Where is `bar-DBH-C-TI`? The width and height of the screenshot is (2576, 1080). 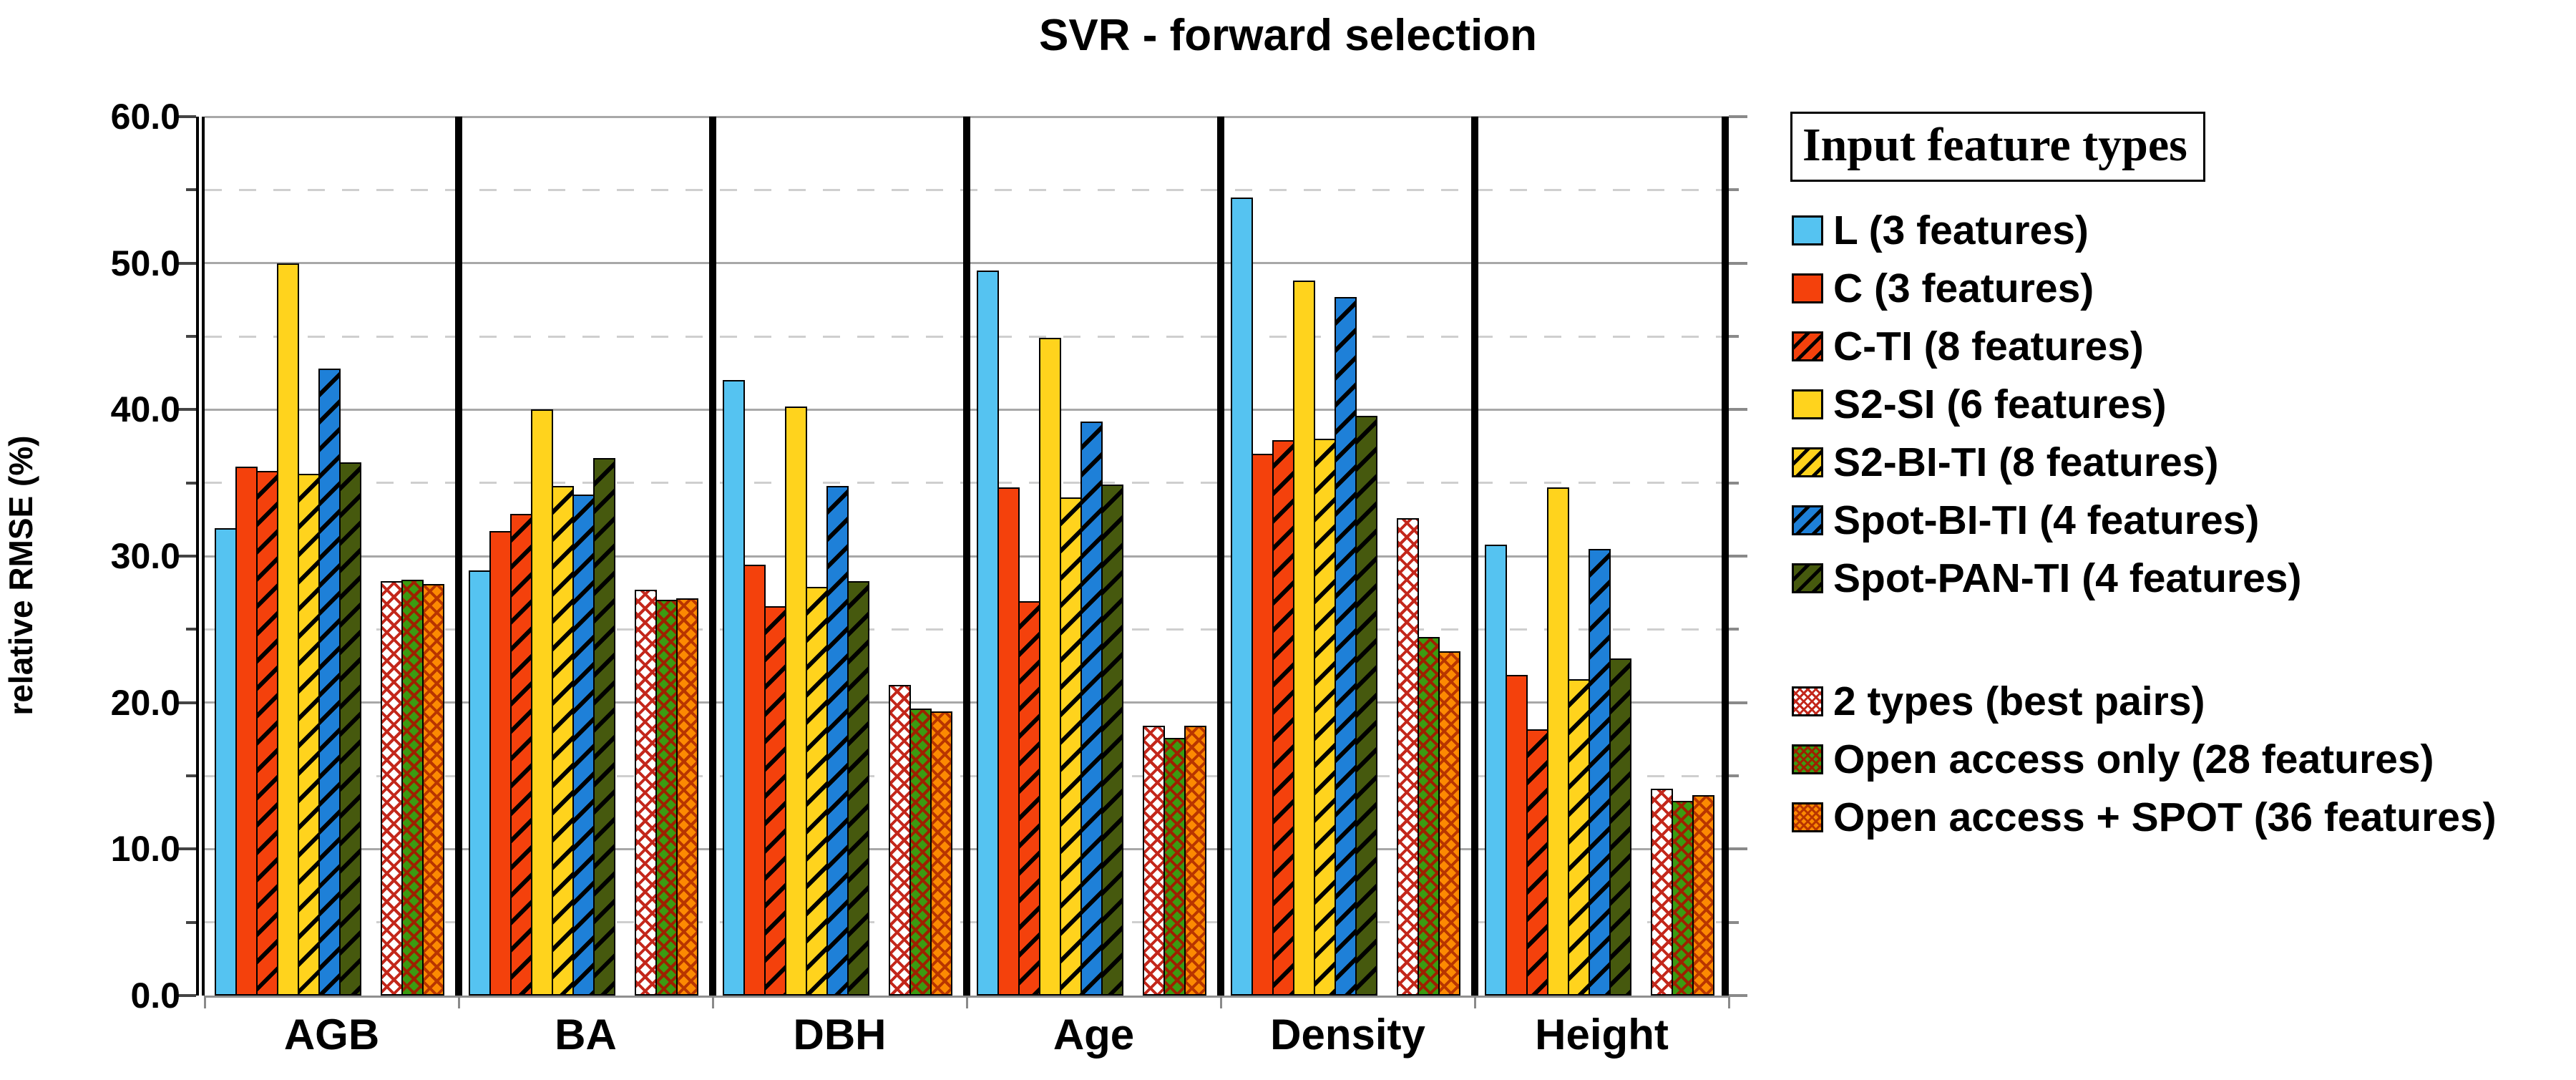
bar-DBH-C-TI is located at coordinates (775, 801).